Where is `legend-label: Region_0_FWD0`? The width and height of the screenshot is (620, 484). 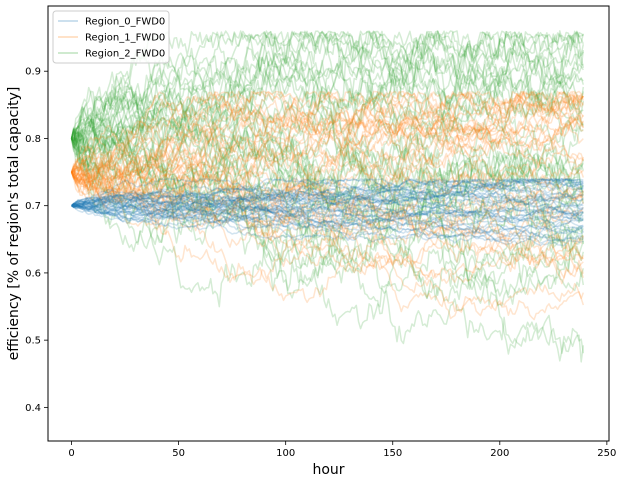 legend-label: Region_0_FWD0 is located at coordinates (125, 22).